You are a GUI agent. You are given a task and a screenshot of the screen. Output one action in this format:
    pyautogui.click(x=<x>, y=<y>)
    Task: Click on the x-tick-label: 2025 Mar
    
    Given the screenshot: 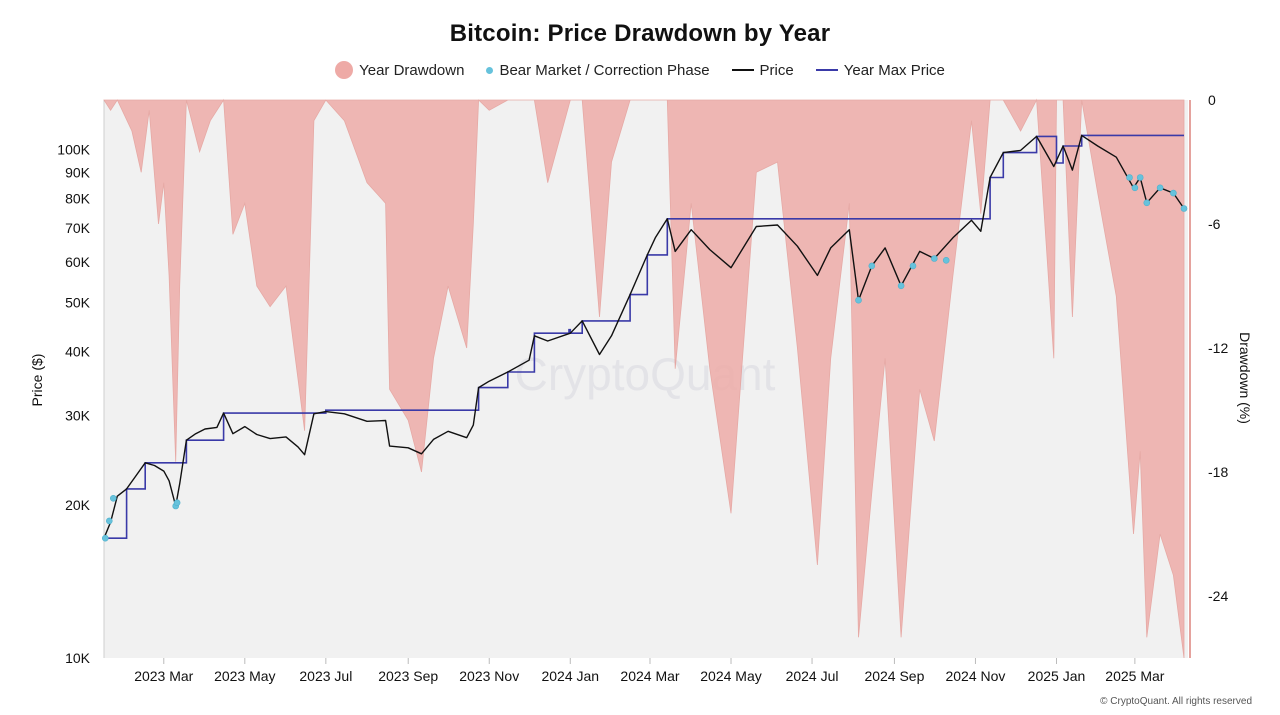 What is the action you would take?
    pyautogui.click(x=1134, y=676)
    